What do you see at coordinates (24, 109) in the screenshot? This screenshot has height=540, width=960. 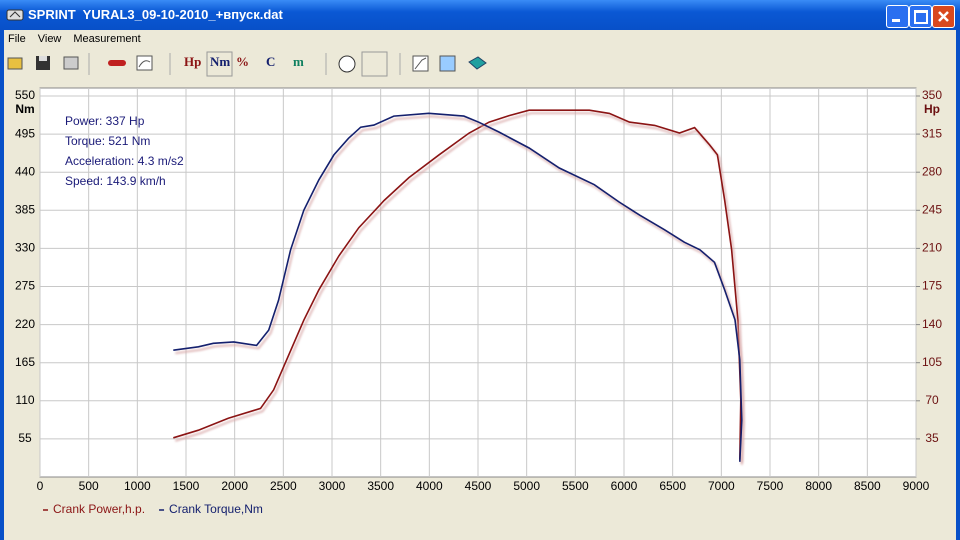 I see `y-axis-label: Nm` at bounding box center [24, 109].